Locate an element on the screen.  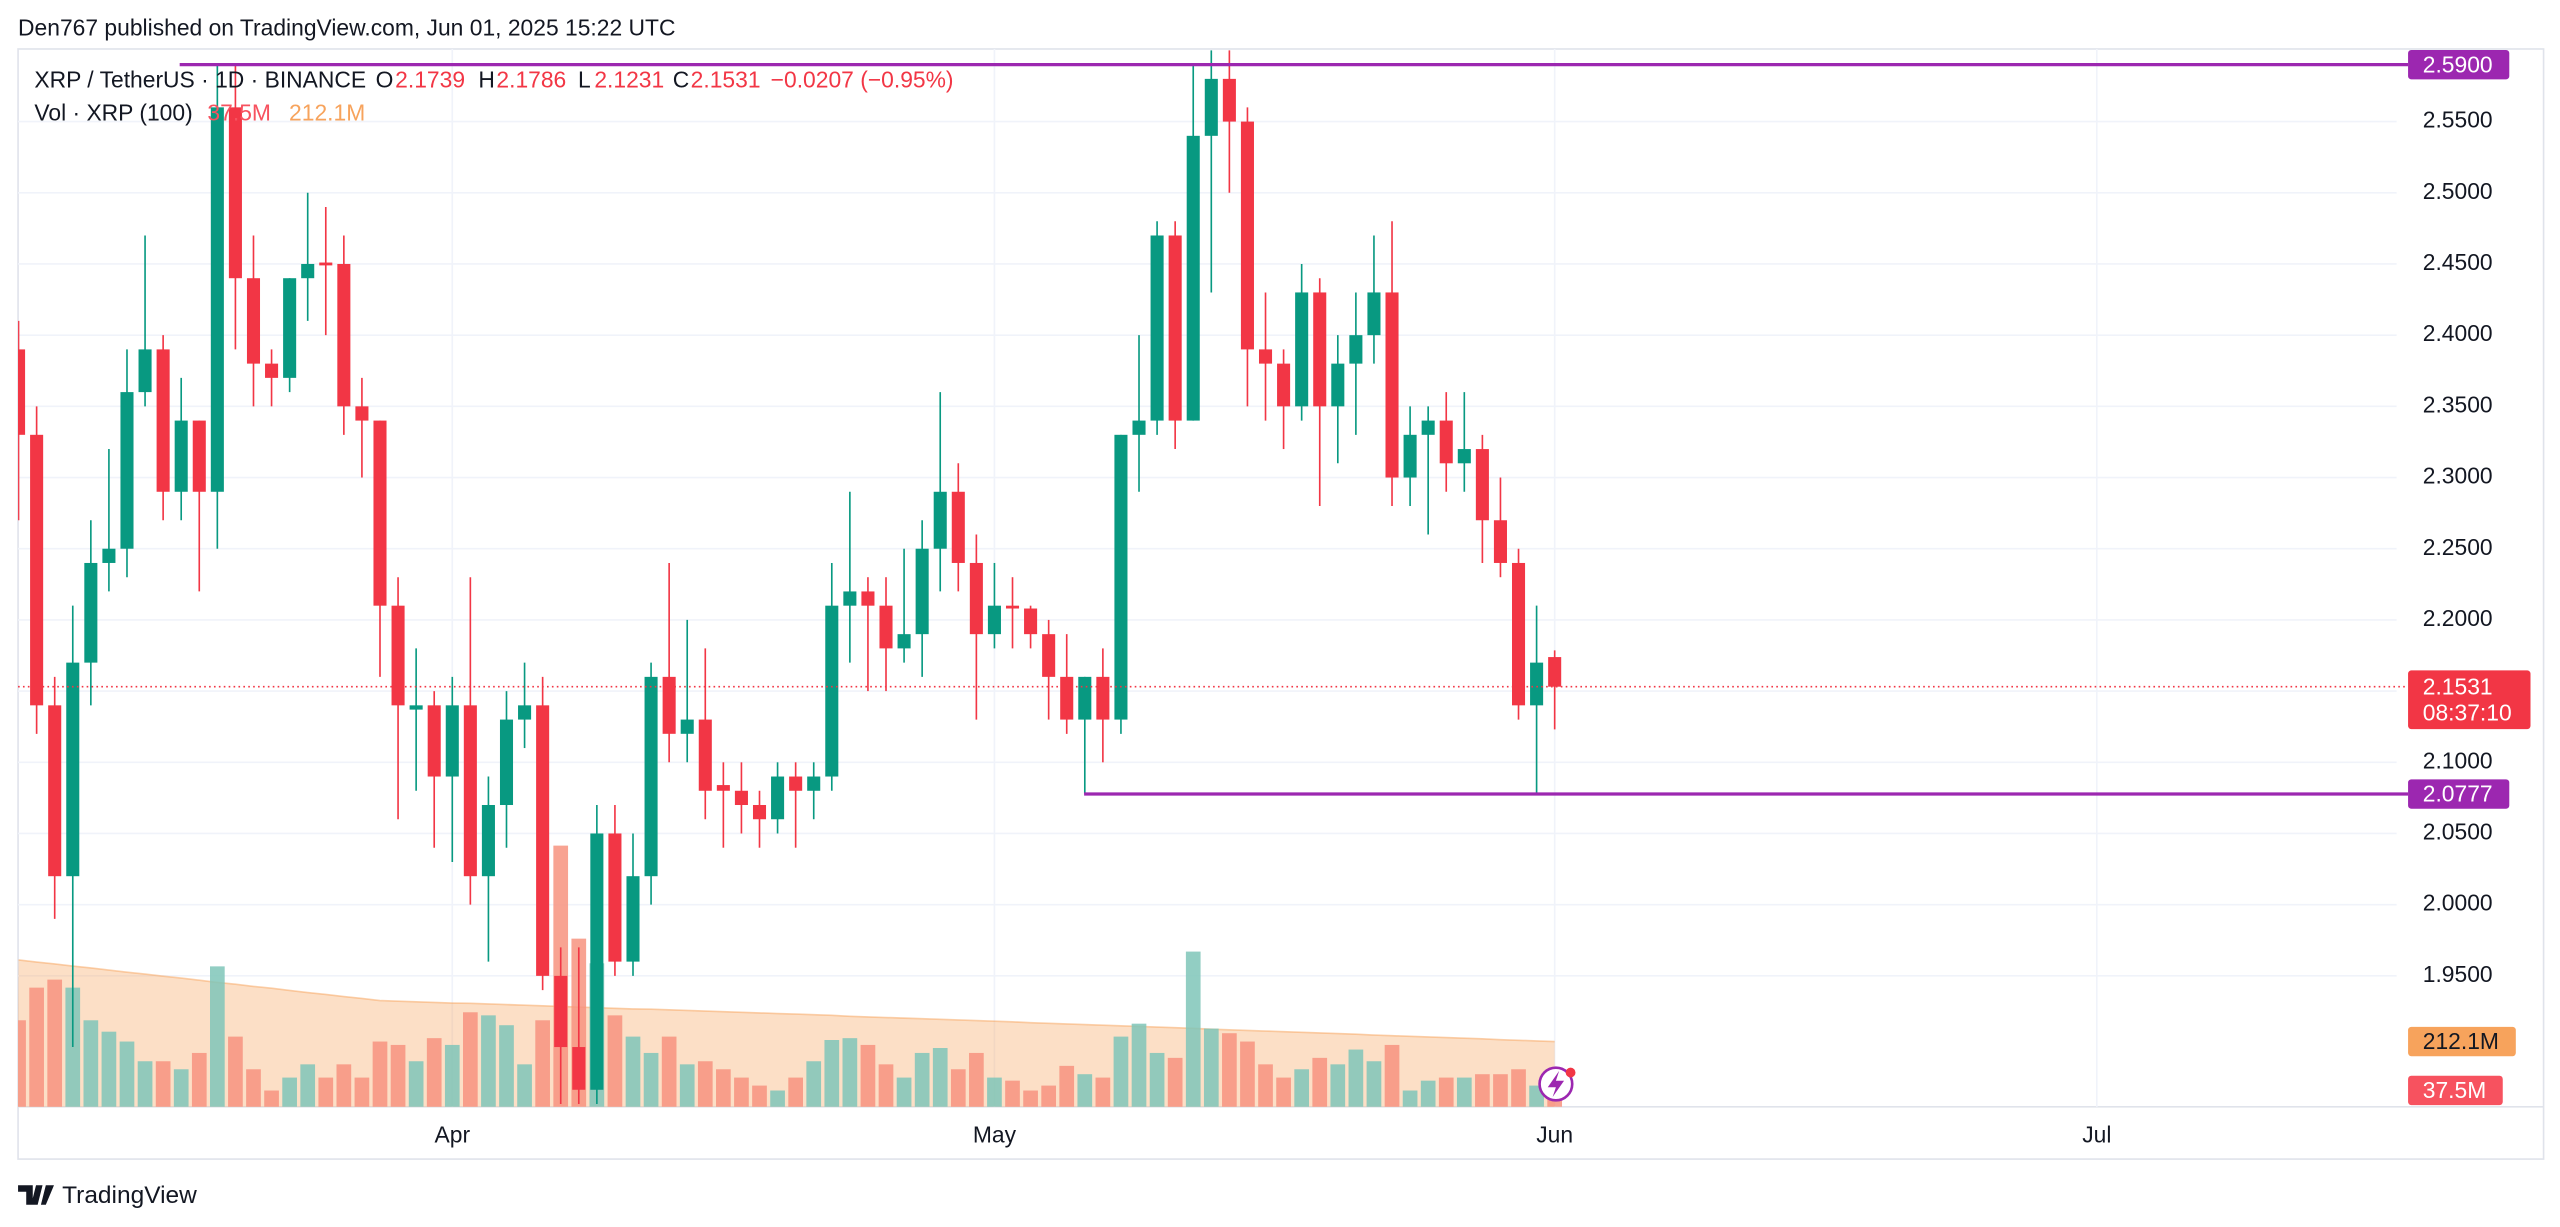
brand-name: TradingView is located at coordinates (129, 1195).